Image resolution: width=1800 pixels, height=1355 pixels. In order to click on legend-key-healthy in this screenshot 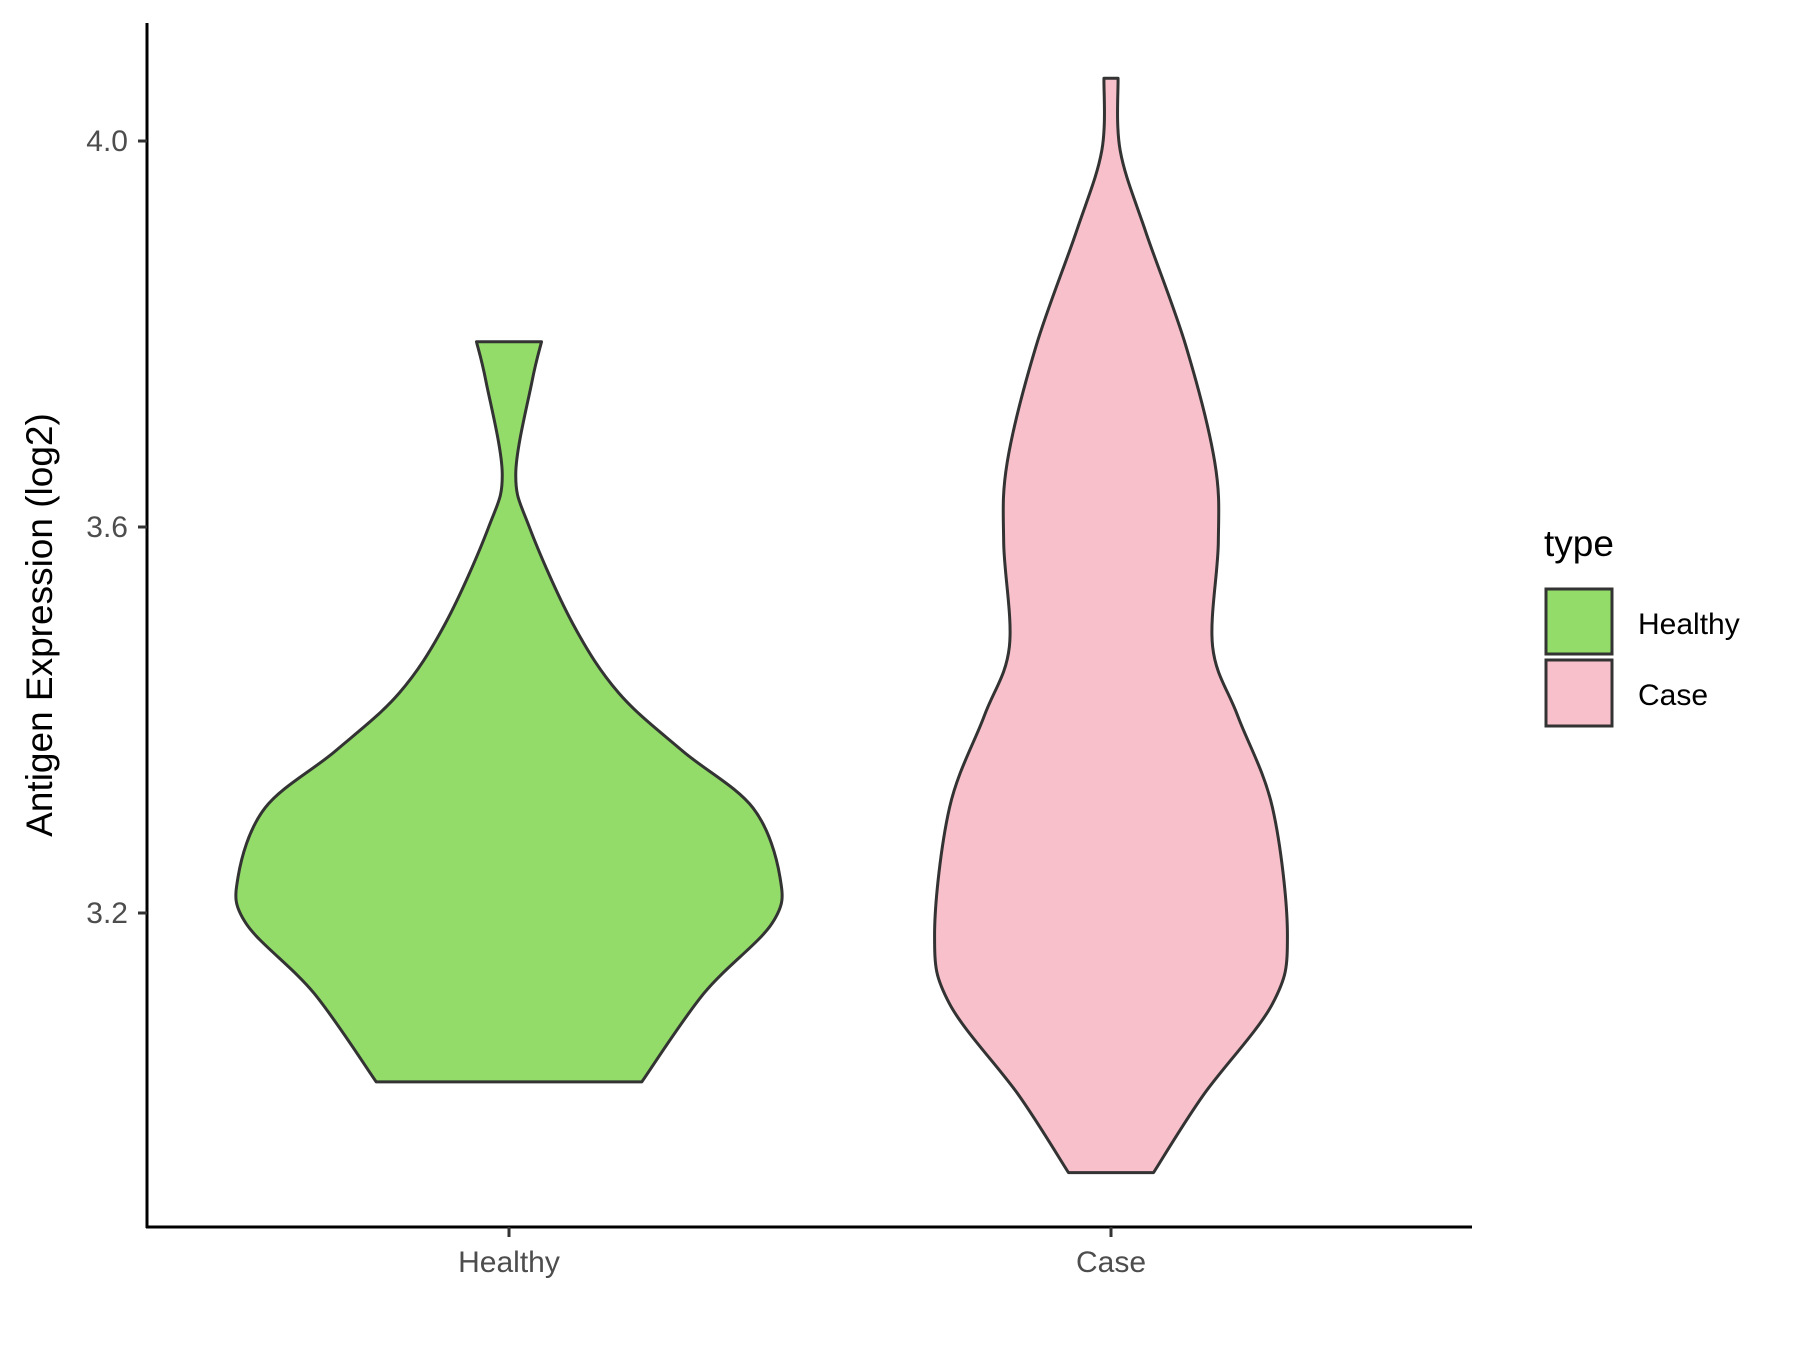, I will do `click(1579, 621)`.